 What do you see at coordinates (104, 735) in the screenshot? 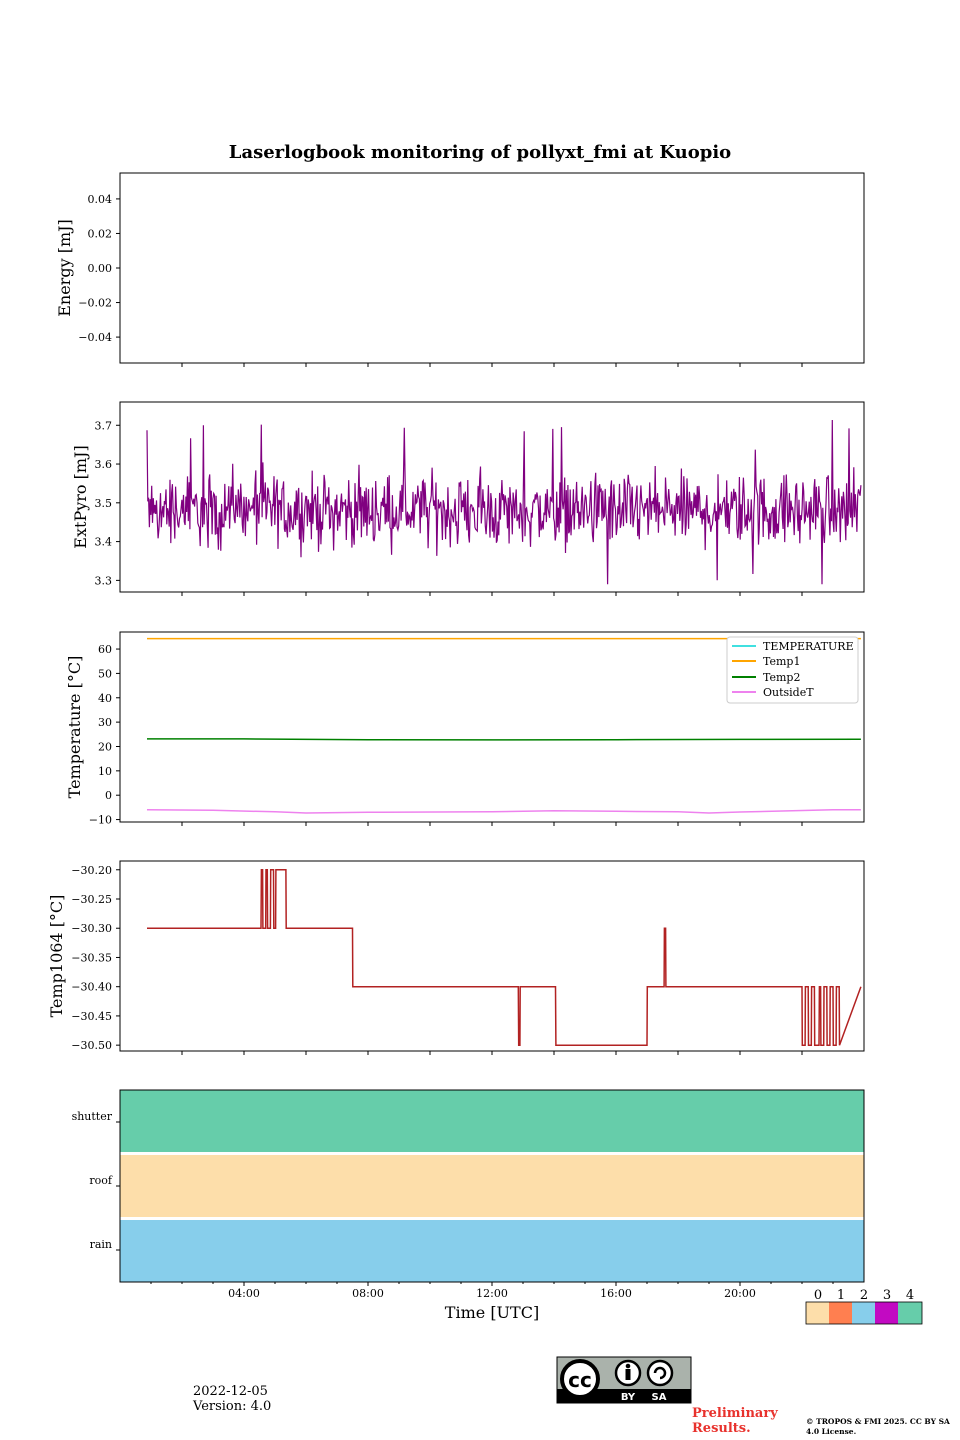
I see `temperature-y-ticks: −10 0 10 20 30 40 50 60` at bounding box center [104, 735].